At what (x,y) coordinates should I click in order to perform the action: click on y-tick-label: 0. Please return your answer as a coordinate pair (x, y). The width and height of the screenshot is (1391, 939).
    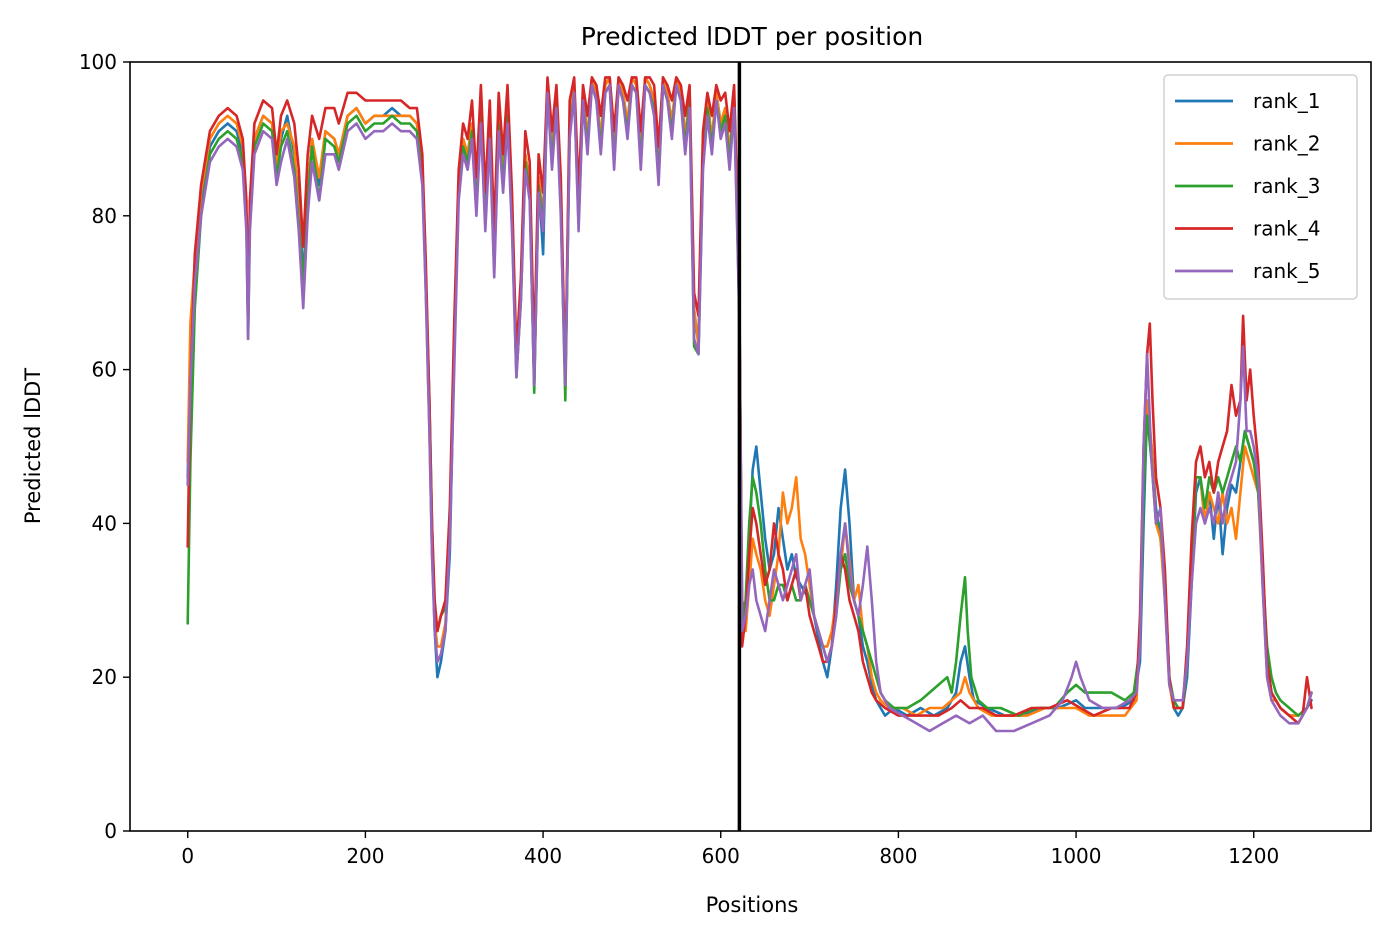
    Looking at the image, I should click on (110, 831).